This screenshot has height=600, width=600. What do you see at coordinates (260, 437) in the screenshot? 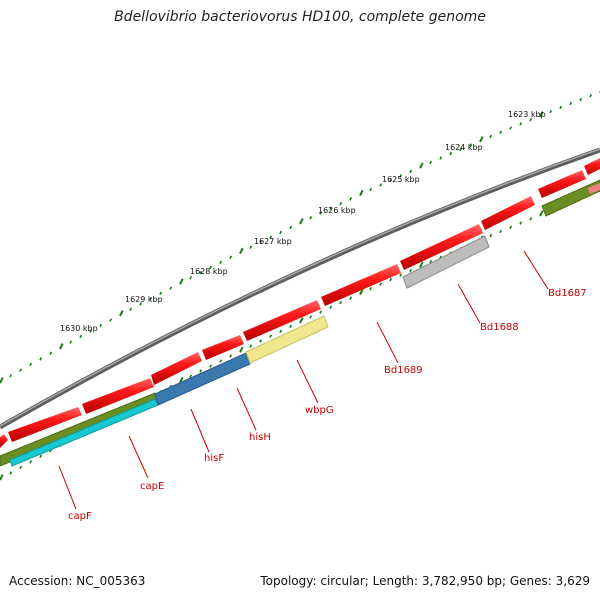
I see `gene-label: hisH` at bounding box center [260, 437].